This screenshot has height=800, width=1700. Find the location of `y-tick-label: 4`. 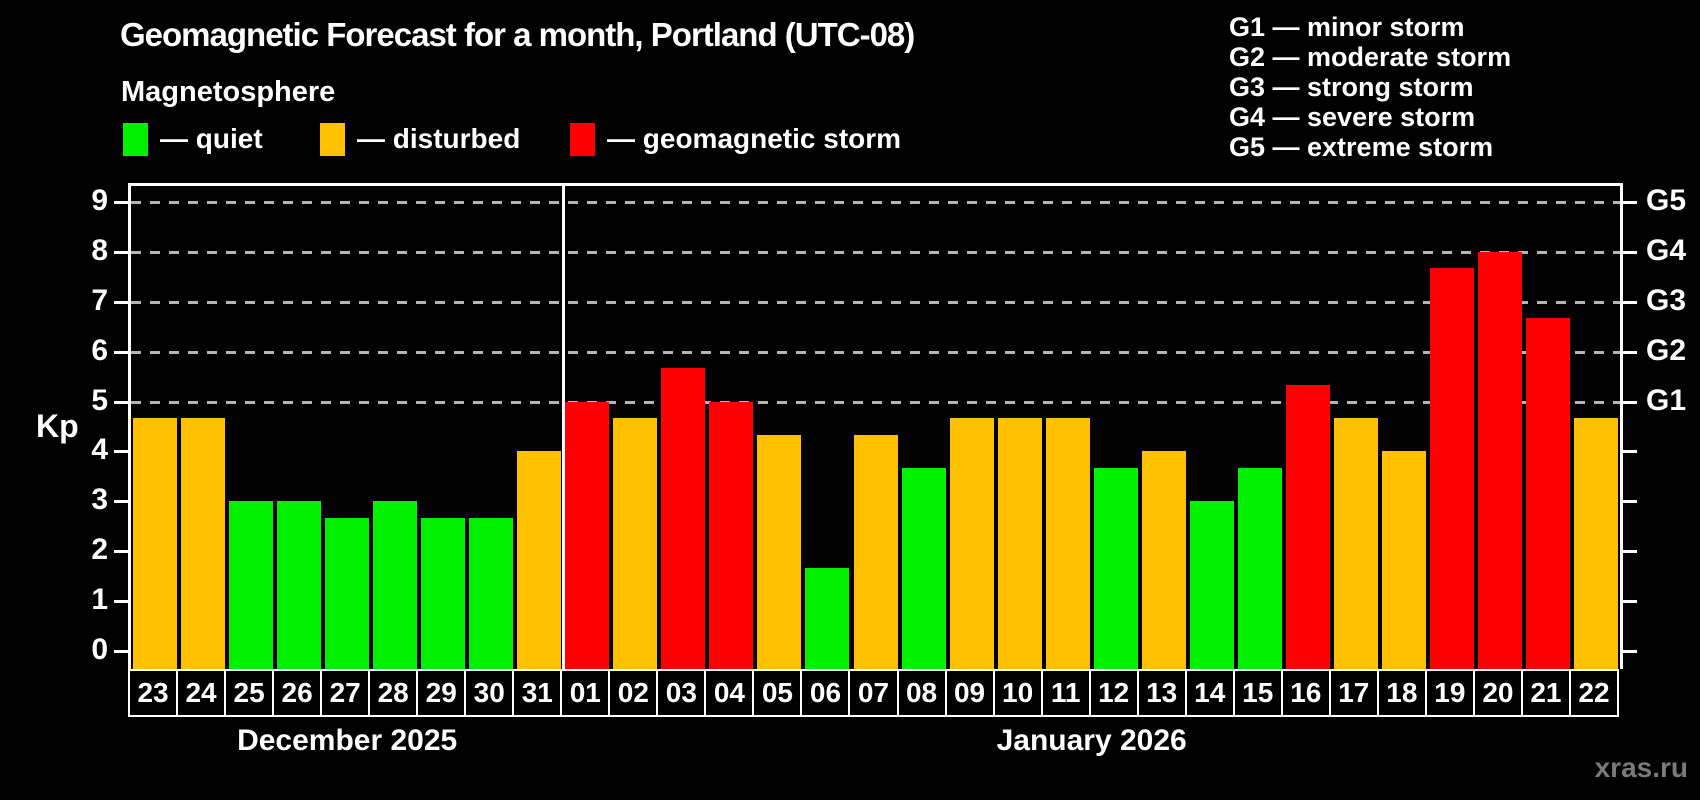

y-tick-label: 4 is located at coordinates (99, 450).